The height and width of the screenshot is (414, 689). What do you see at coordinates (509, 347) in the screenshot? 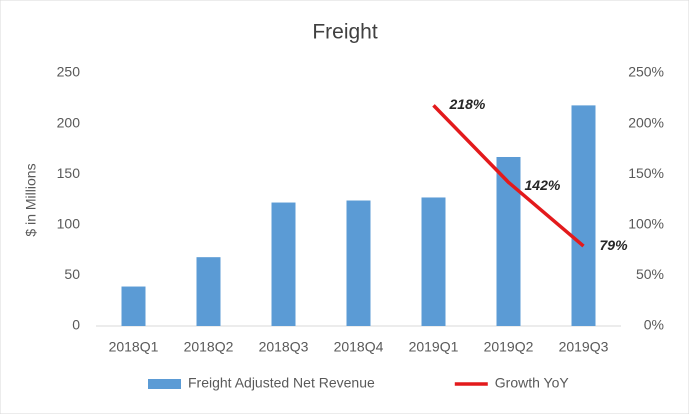
I see `x-tick-label: 2019Q2` at bounding box center [509, 347].